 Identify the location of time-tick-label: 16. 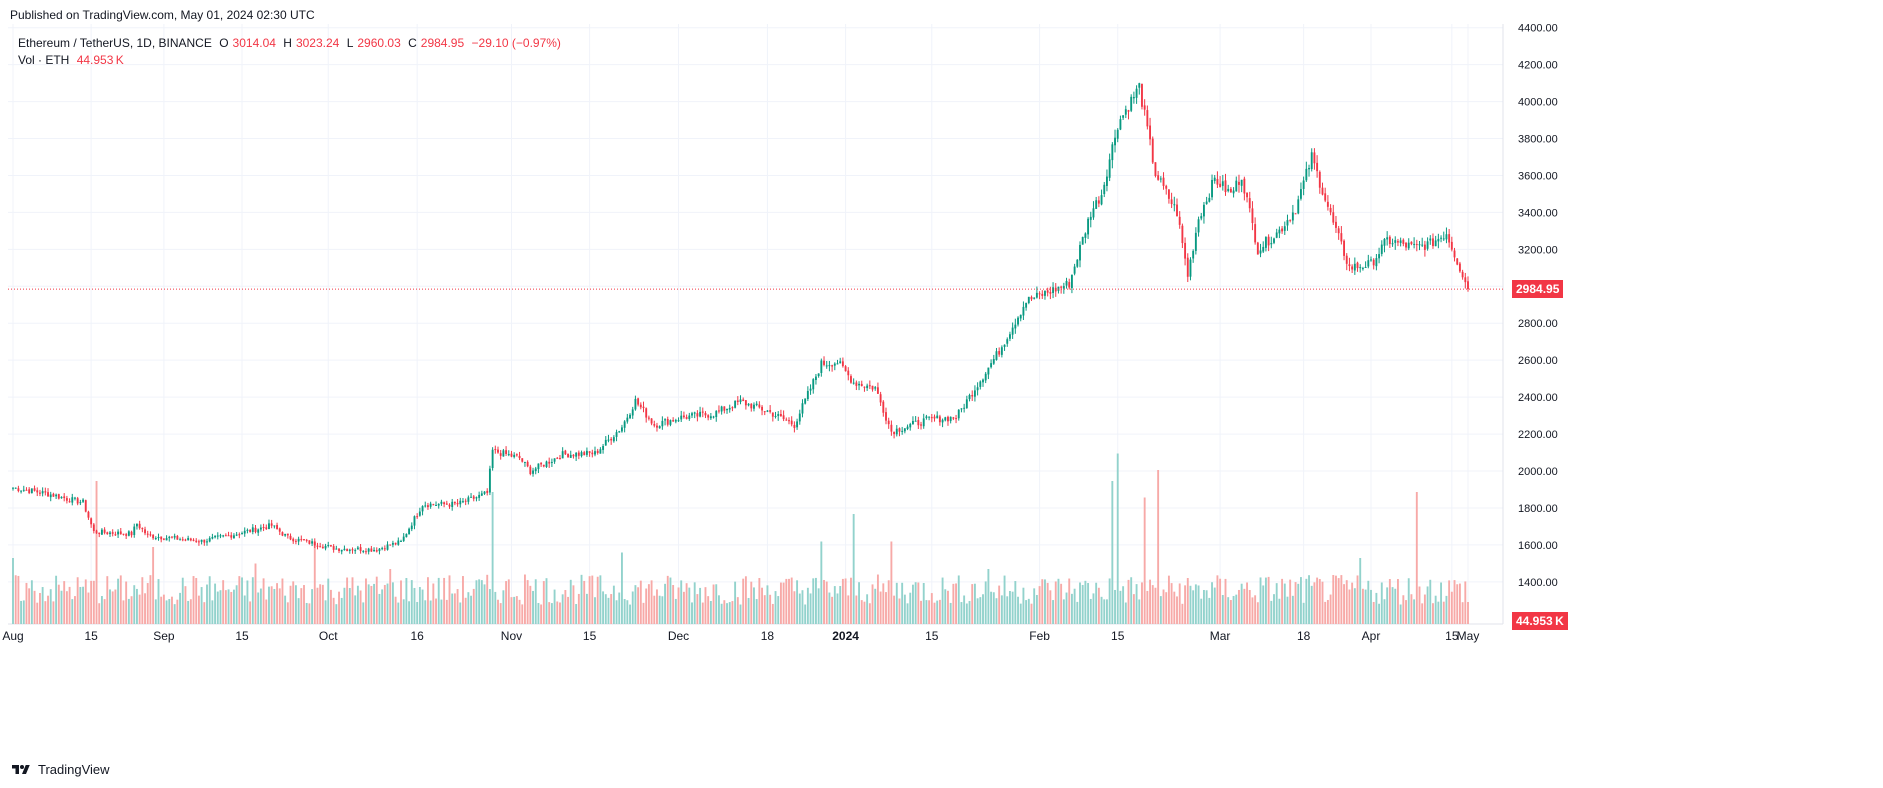
(417, 636).